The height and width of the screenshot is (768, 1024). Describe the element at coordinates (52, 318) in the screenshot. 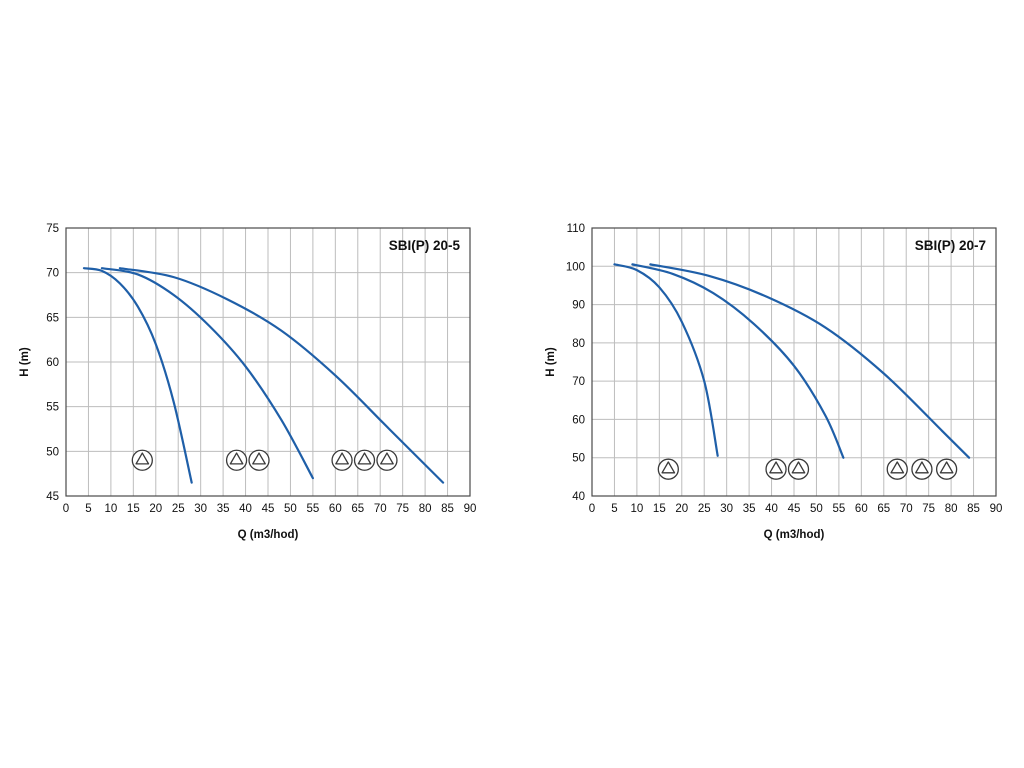

I see `y-tick-label: 65` at that location.